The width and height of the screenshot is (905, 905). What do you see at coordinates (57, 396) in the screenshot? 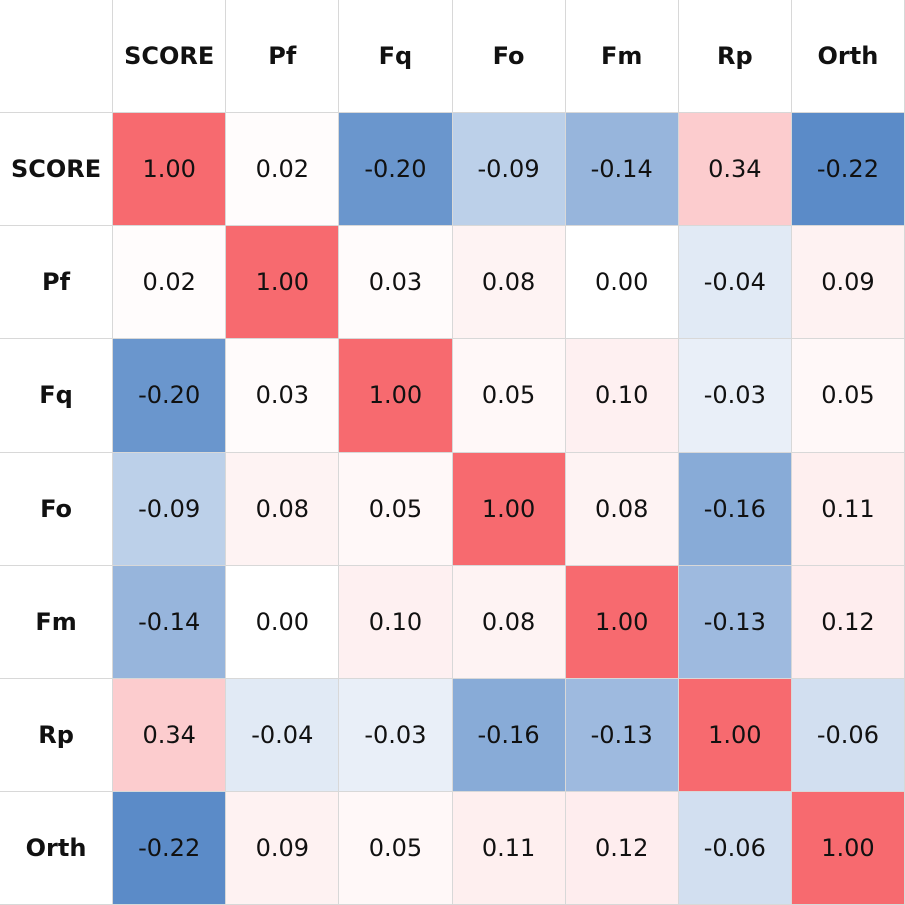
I see `row-header-fq: Fq` at bounding box center [57, 396].